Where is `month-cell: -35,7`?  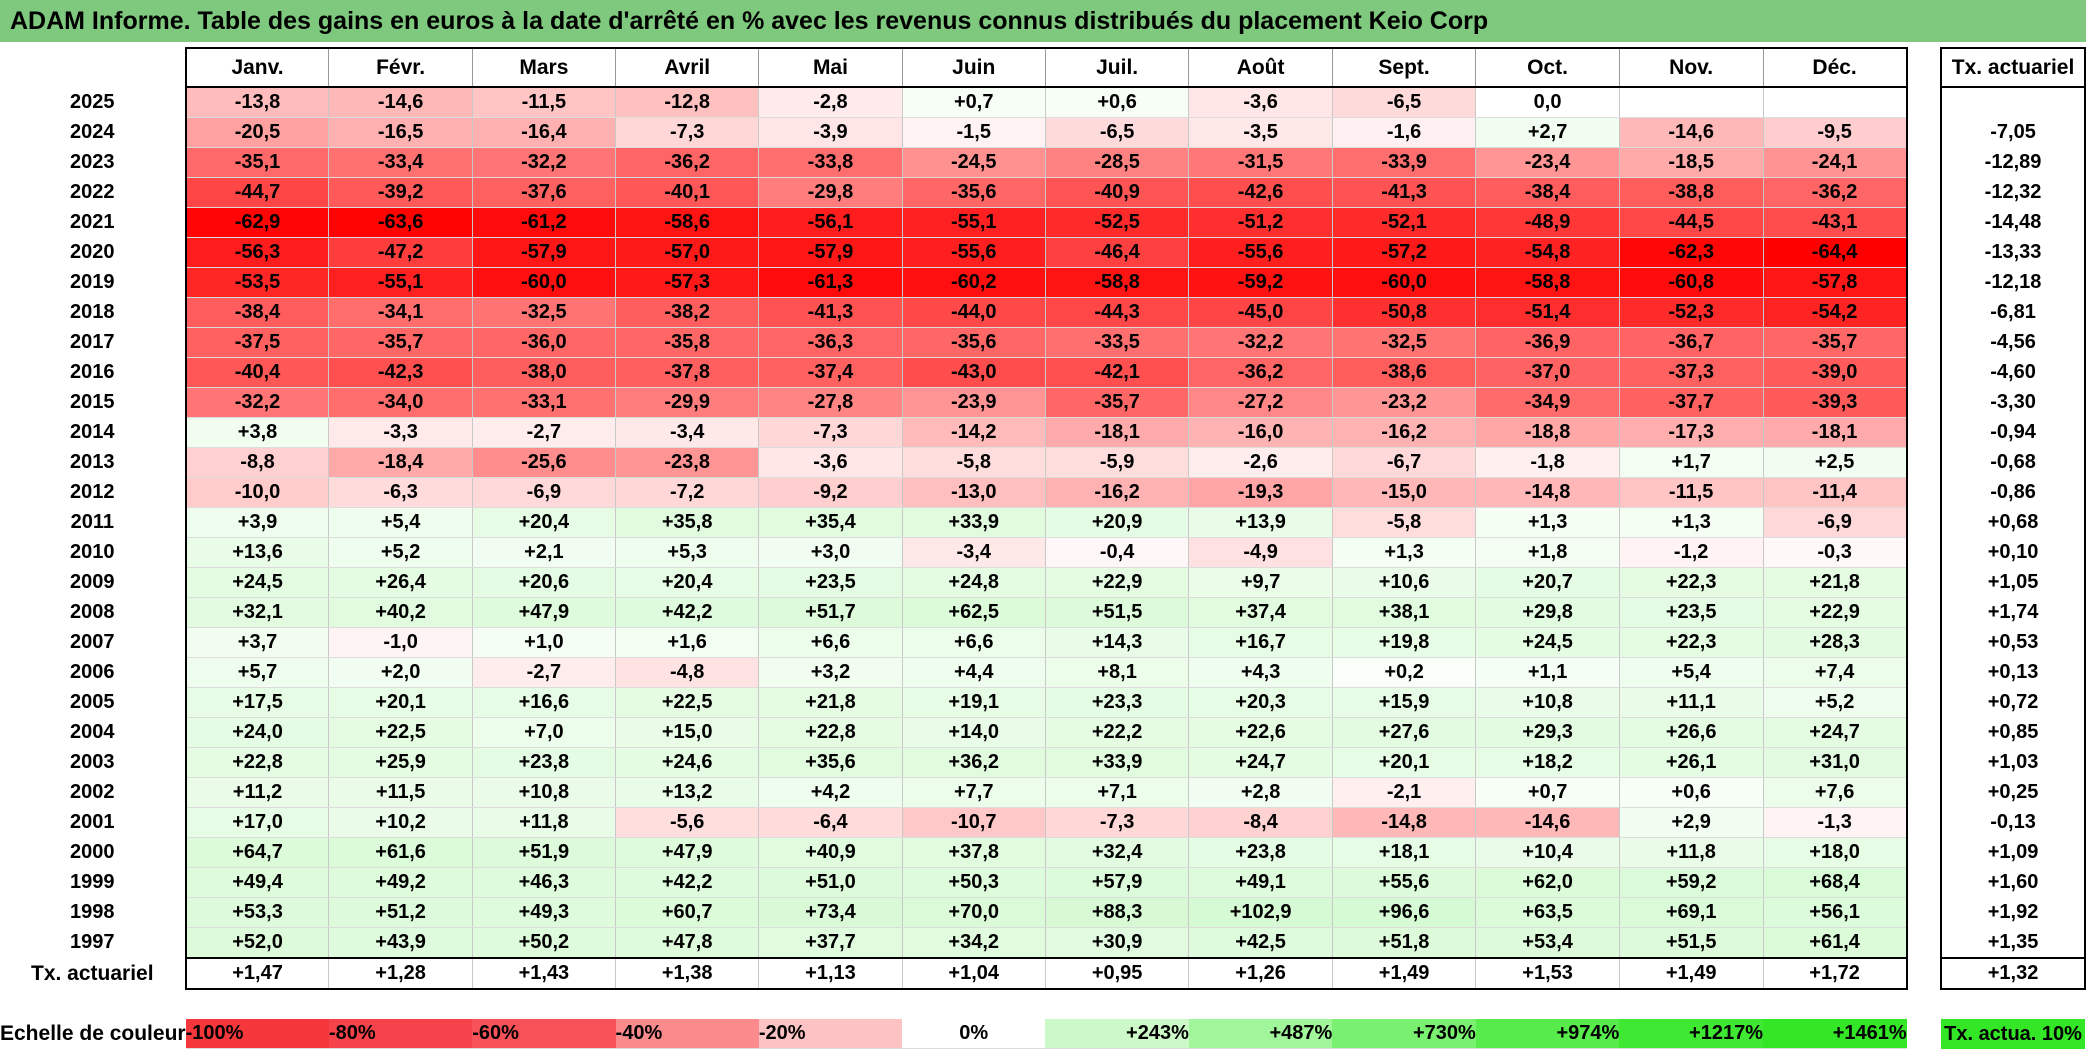 month-cell: -35,7 is located at coordinates (1117, 402).